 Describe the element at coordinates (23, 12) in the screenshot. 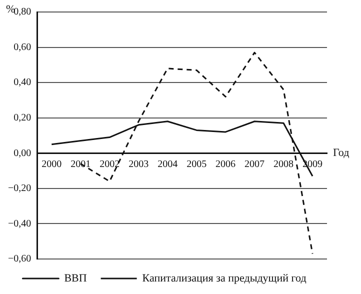

I see `y-tick-label: 0,80` at that location.